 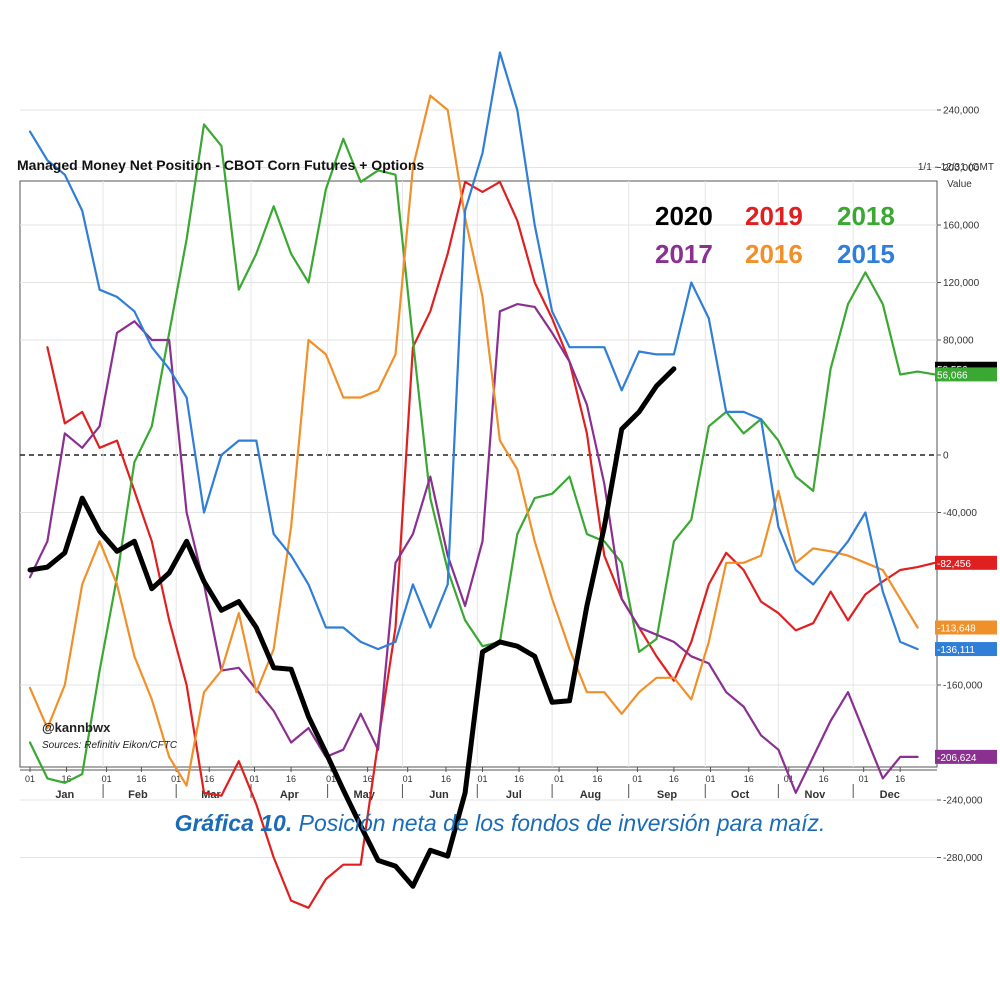 I want to click on legend-entry-2017: 2017, so click(x=684, y=254).